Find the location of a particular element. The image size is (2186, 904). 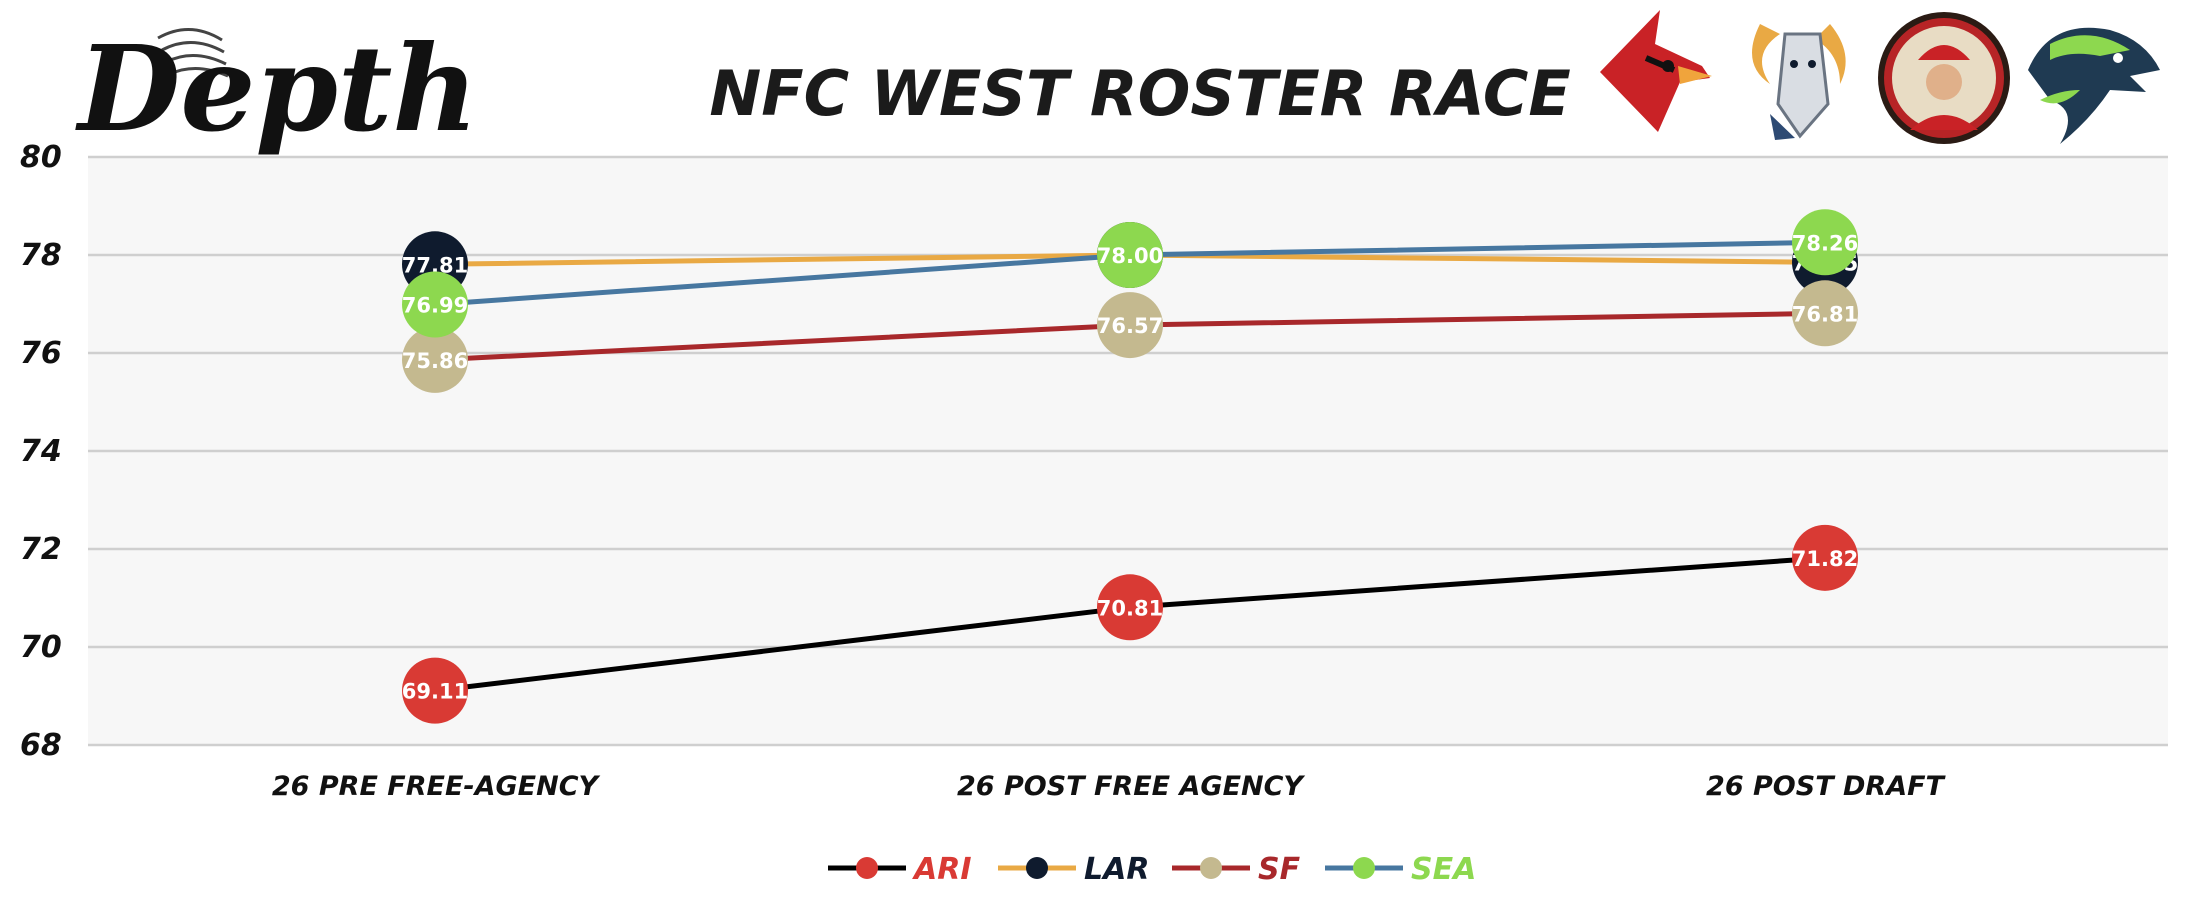

data-label-sea: 78.26 is located at coordinates (1825, 243).